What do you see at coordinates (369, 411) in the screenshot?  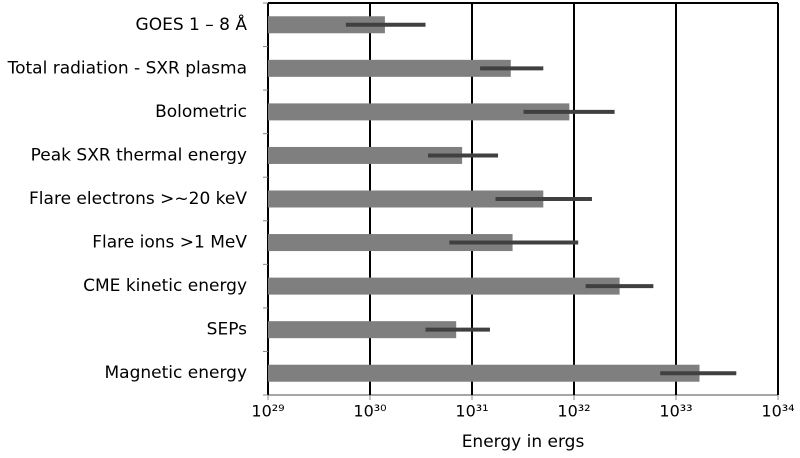 I see `x-tick-label: 10³⁰` at bounding box center [369, 411].